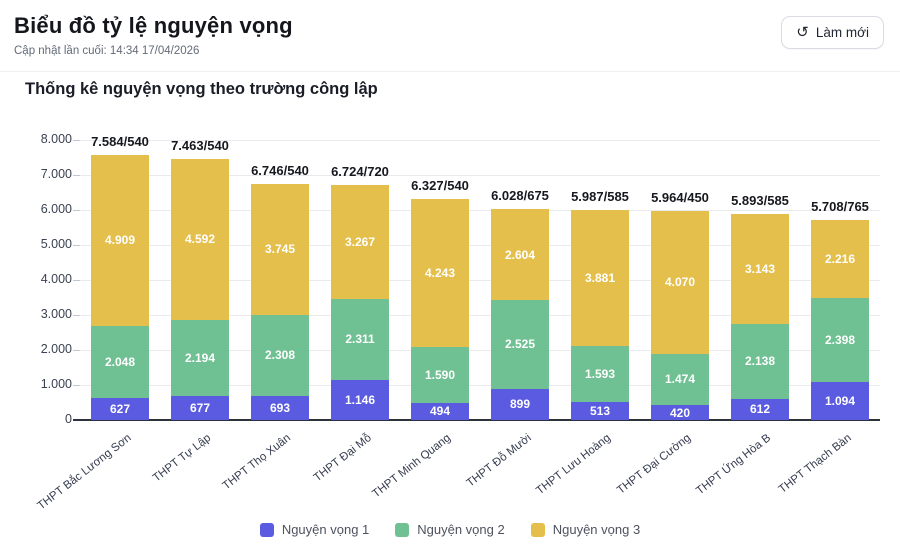 Image resolution: width=900 pixels, height=550 pixels. I want to click on x-axis-category-text: THPT Đỗ Mười, so click(499, 461).